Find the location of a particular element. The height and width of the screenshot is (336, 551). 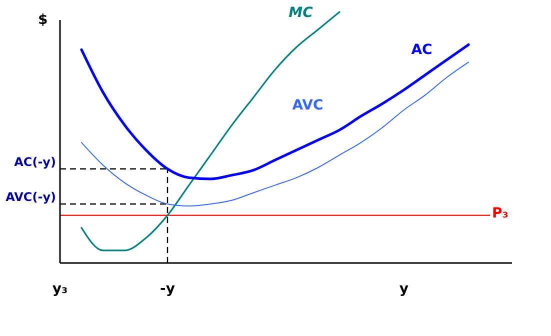

text: AVC is located at coordinates (308, 106).